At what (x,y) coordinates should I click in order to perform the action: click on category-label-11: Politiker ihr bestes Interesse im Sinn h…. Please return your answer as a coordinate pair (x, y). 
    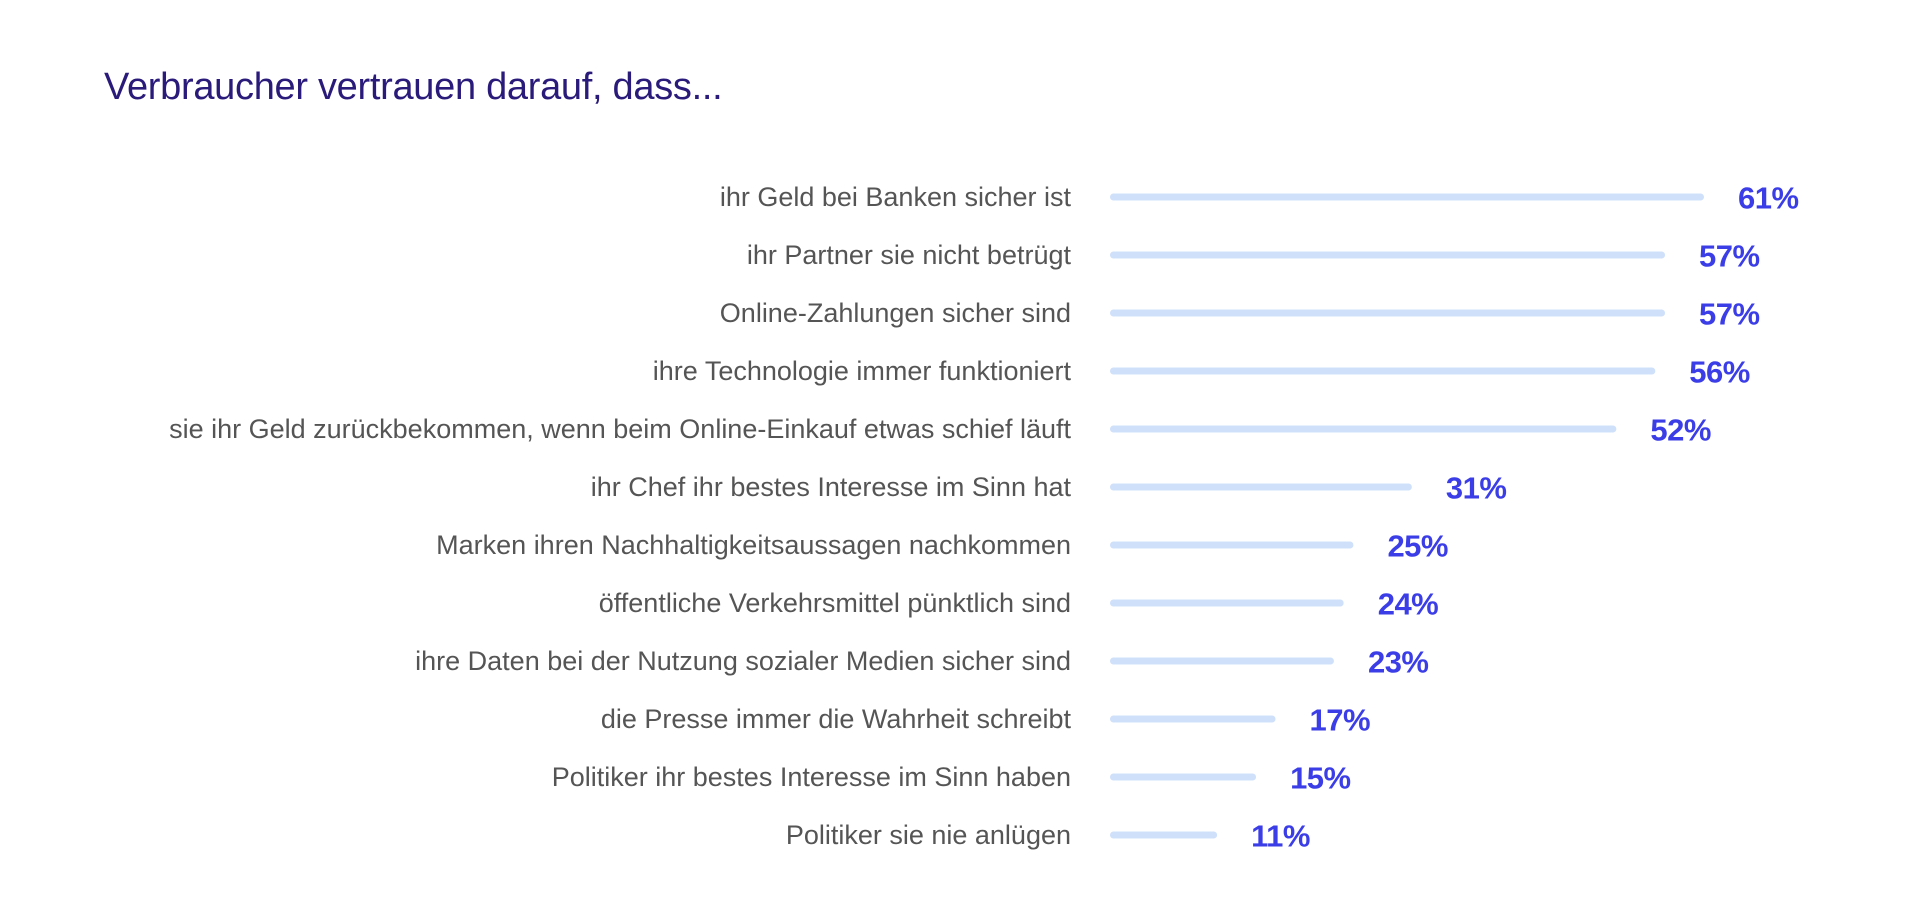
    Looking at the image, I should click on (811, 777).